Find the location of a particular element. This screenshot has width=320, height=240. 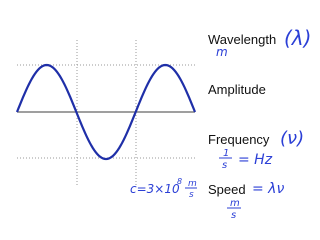

speed-label: Speed is located at coordinates (227, 189).